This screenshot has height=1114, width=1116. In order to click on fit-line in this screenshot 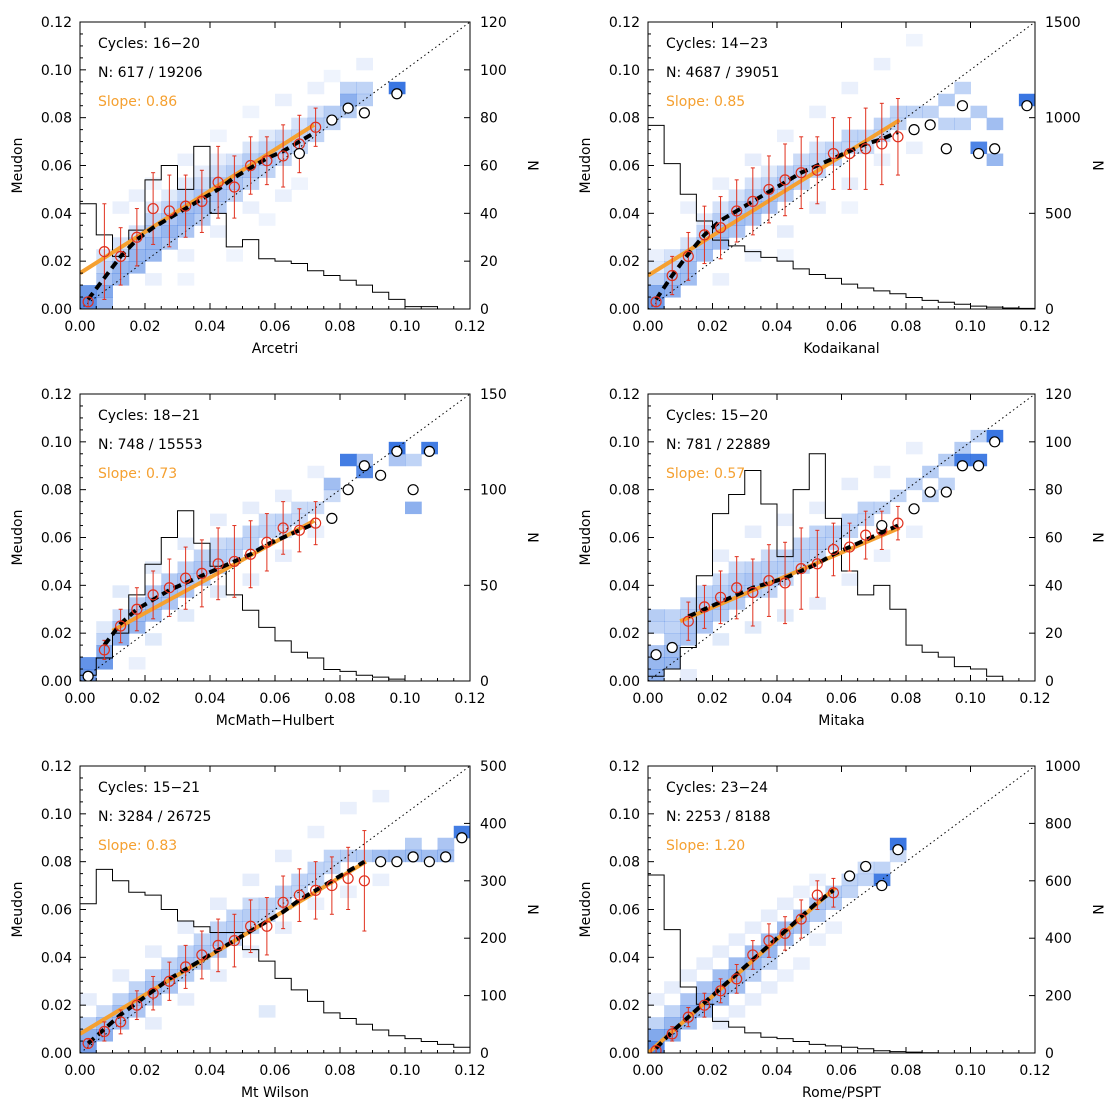, I will do `click(774, 198)`.